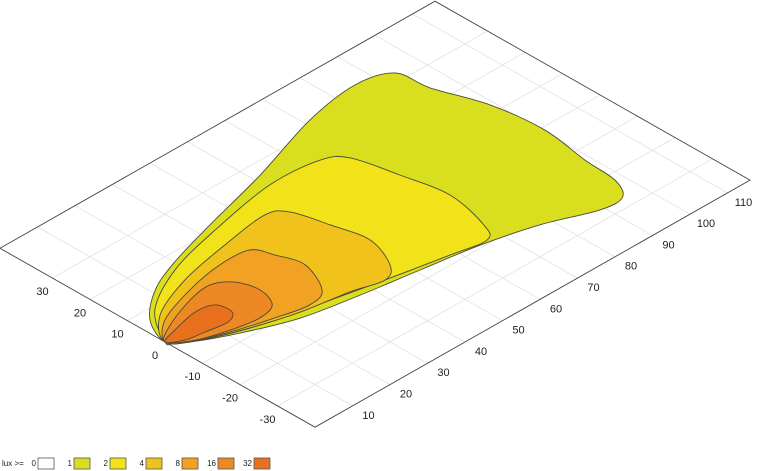 This screenshot has width=760, height=471. What do you see at coordinates (117, 335) in the screenshot?
I see `y-tick-label: 10` at bounding box center [117, 335].